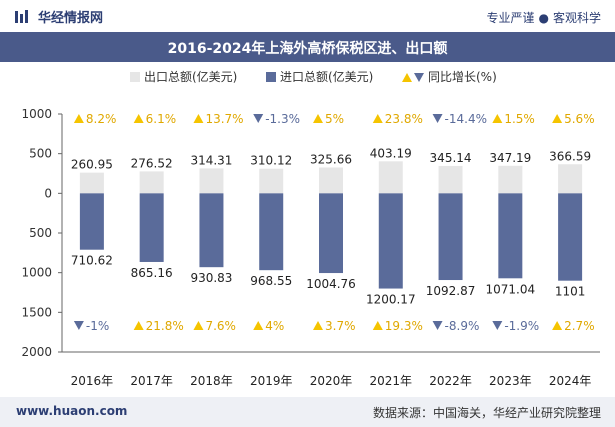 This screenshot has height=427, width=615. Describe the element at coordinates (579, 326) in the screenshot. I see `import-growth-label: 2.7%` at that location.